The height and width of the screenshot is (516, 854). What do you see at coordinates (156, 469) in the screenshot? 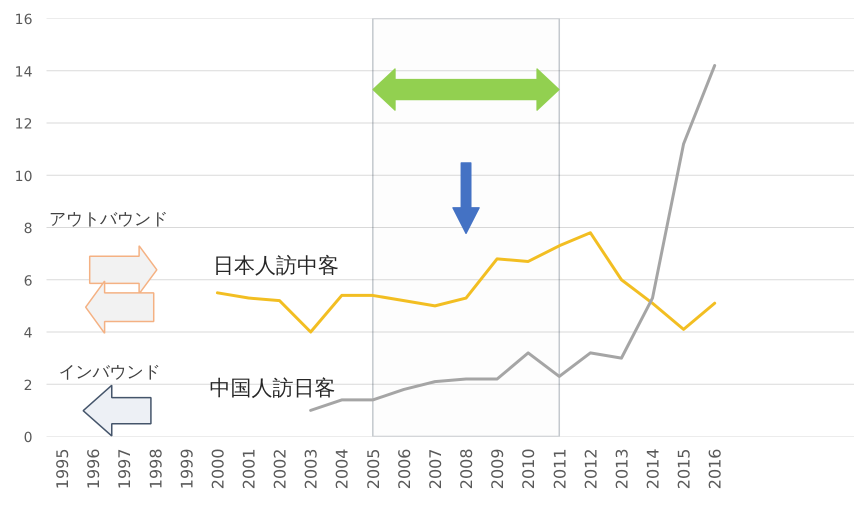
I see `x-tick-label: 1998` at bounding box center [156, 469].